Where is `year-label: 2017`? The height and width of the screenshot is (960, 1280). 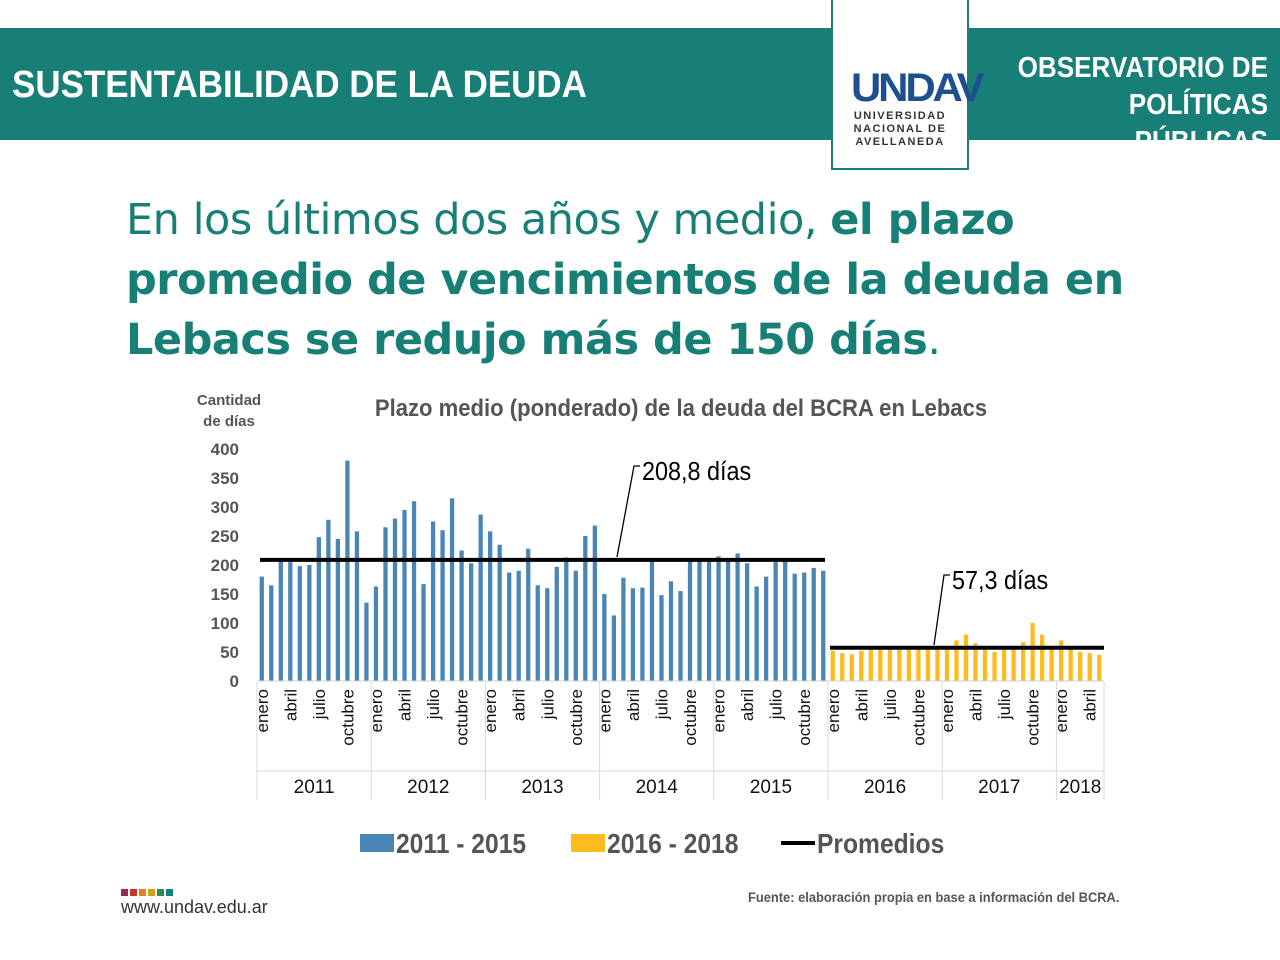 year-label: 2017 is located at coordinates (999, 787).